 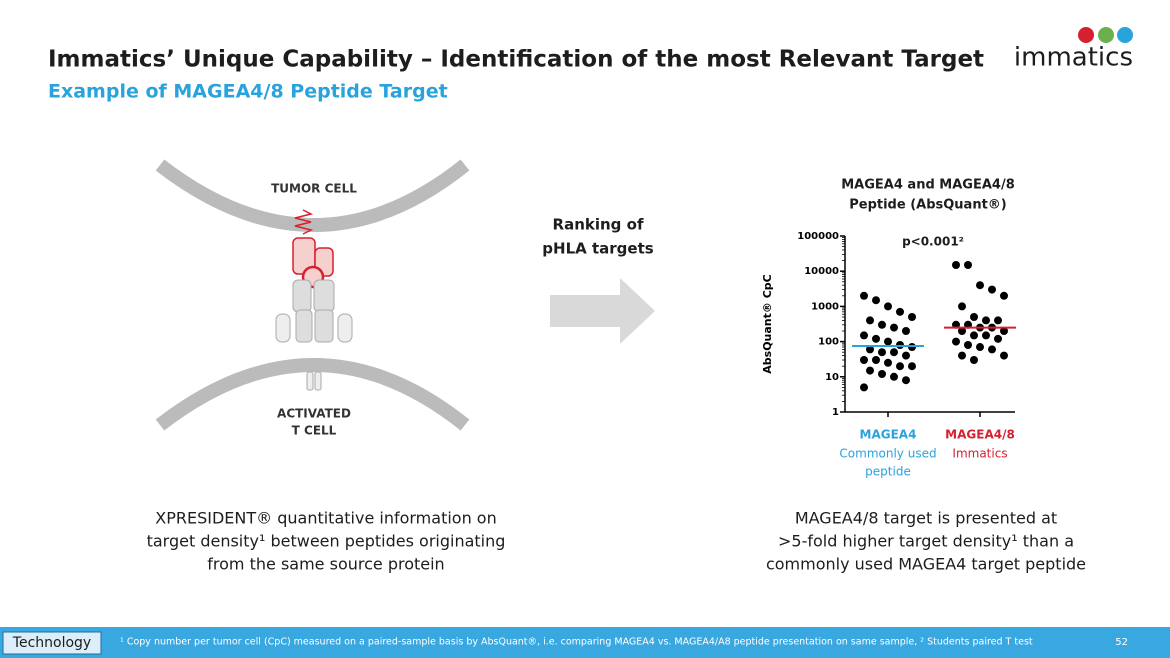 What do you see at coordinates (926, 564) in the screenshot?
I see `caption: commonly used MAGEA4 target peptide` at bounding box center [926, 564].